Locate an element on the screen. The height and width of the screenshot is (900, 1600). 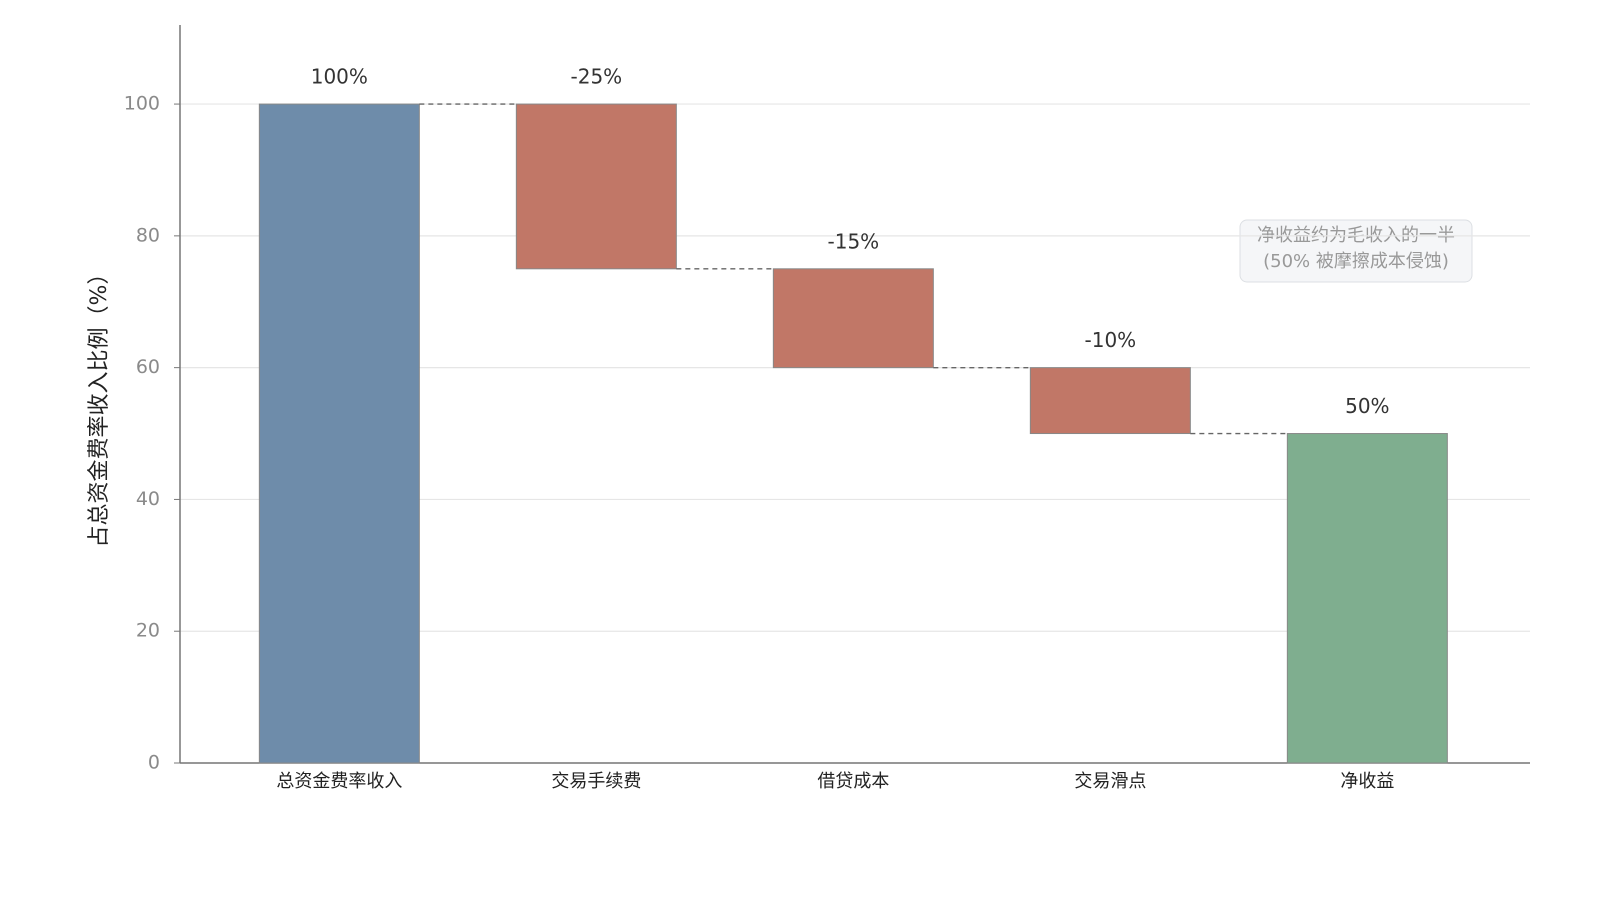
y-tick-label: 0 is located at coordinates (154, 763).